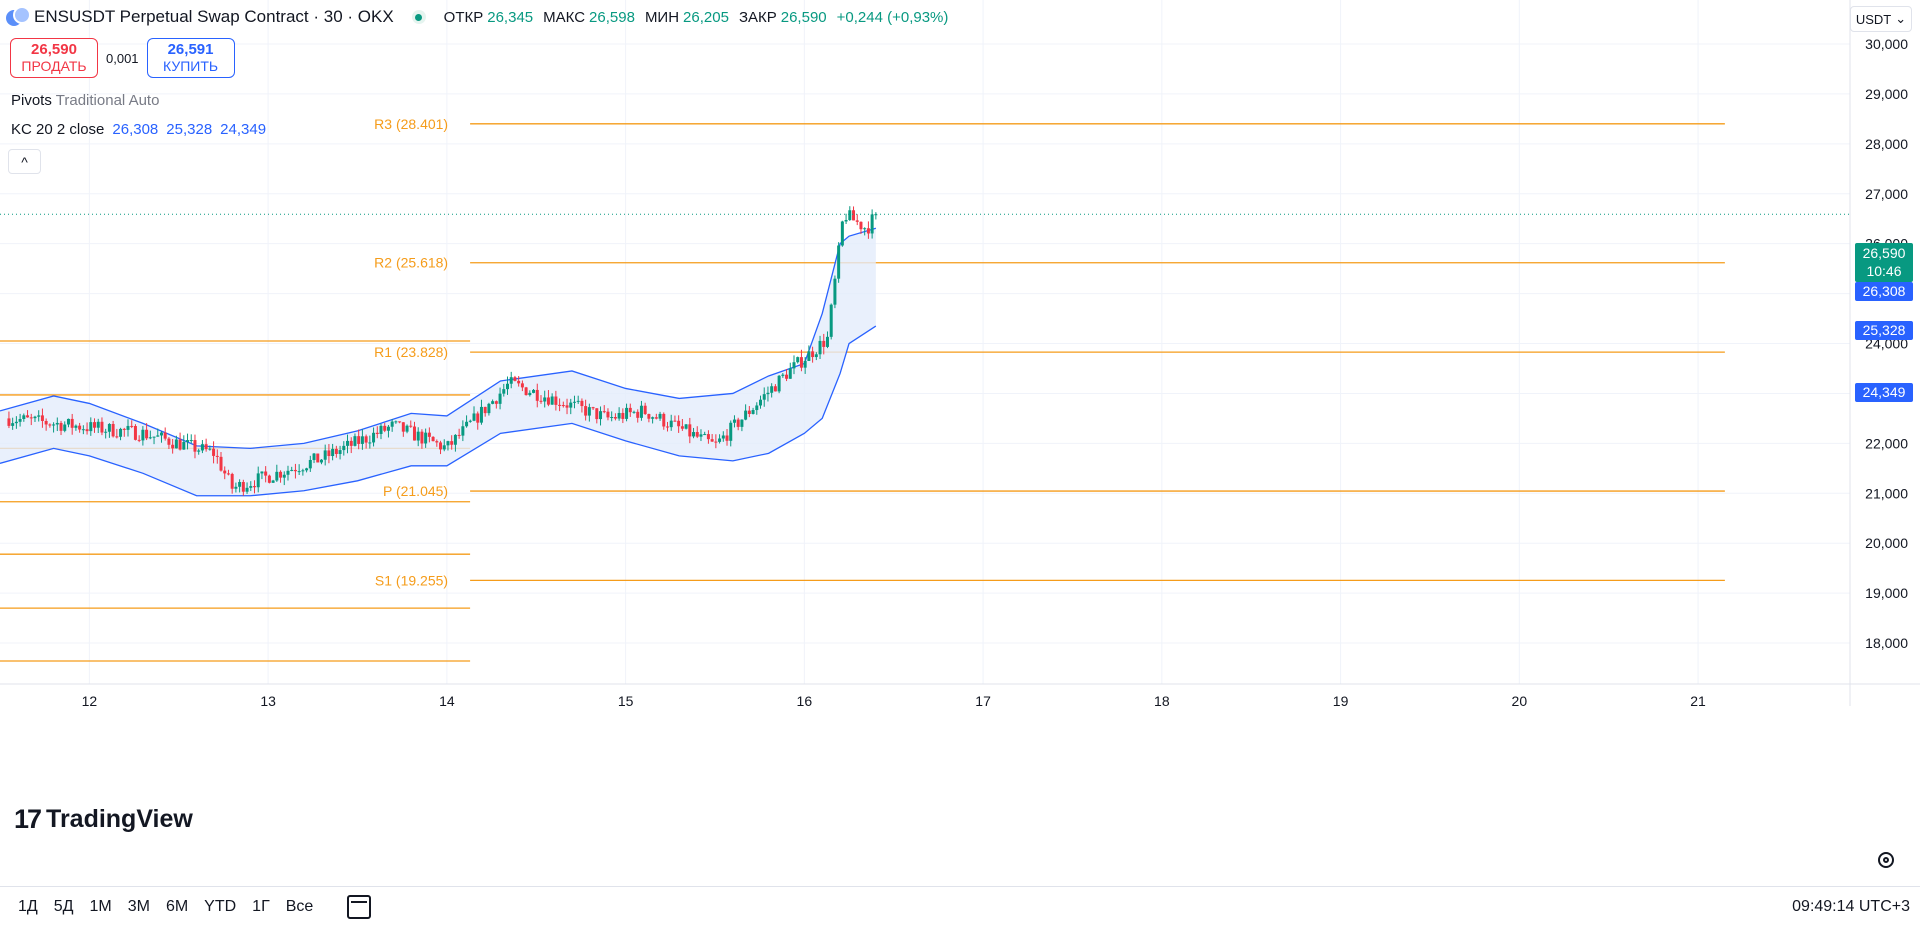 The height and width of the screenshot is (927, 1920). Describe the element at coordinates (1886, 860) in the screenshot. I see `gear-icon` at that location.